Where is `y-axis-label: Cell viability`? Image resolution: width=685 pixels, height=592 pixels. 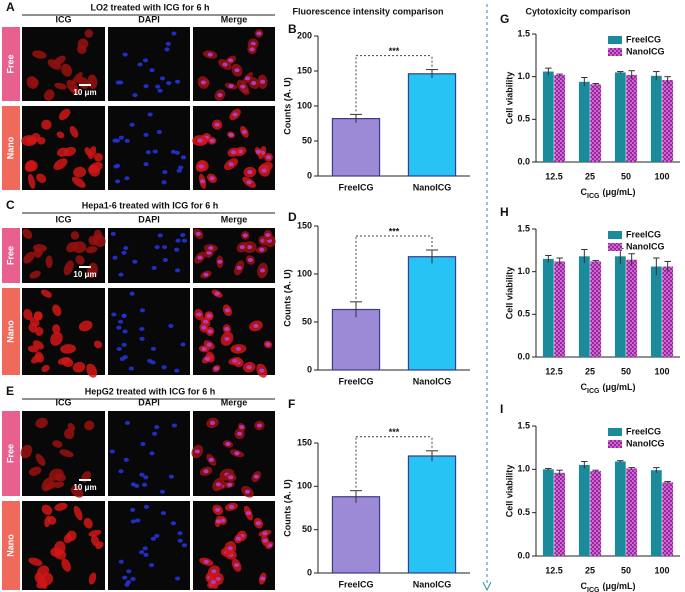 y-axis-label: Cell viability is located at coordinates (509, 98).